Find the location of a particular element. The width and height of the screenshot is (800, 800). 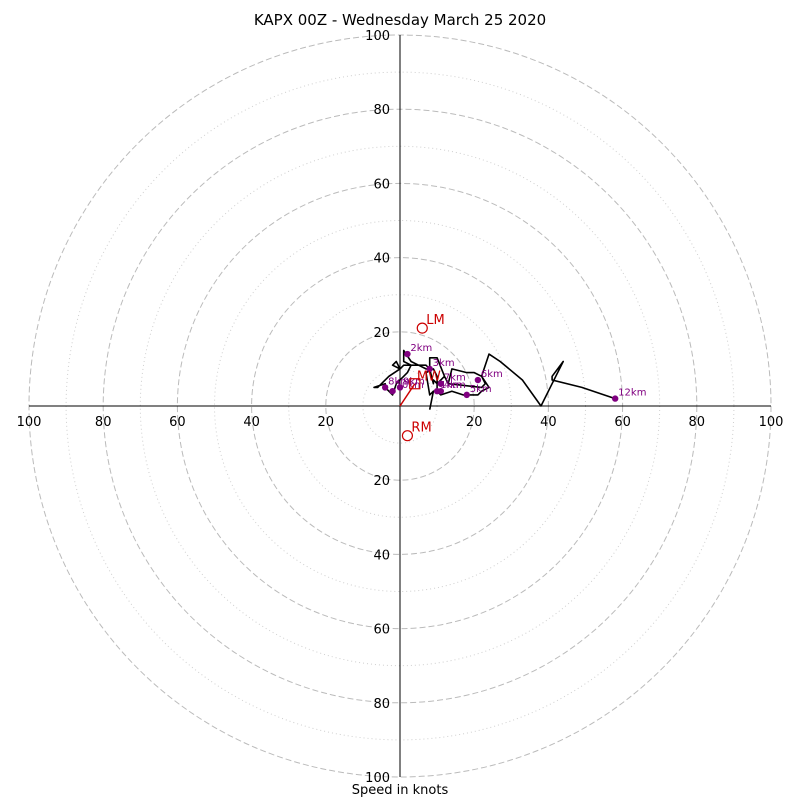

height-marker-label: 1km is located at coordinates (451, 385).